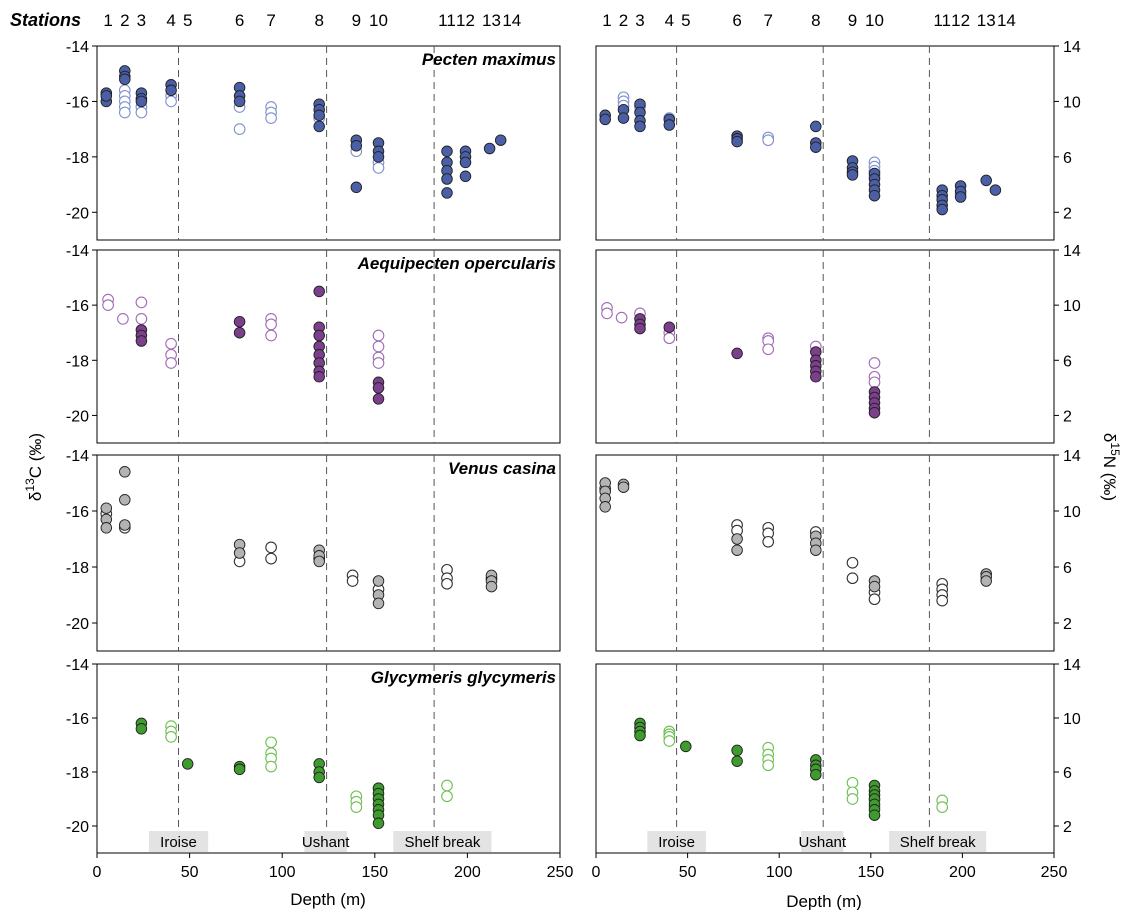 Image resolution: width=1121 pixels, height=910 pixels. What do you see at coordinates (623, 20) in the screenshot?
I see `station-label-2: 2` at bounding box center [623, 20].